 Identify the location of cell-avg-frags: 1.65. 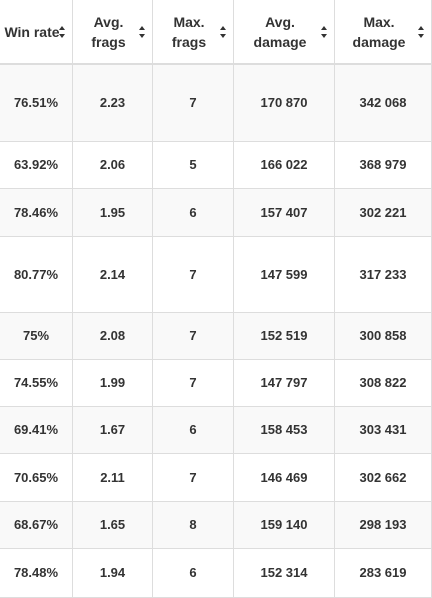
(112, 524).